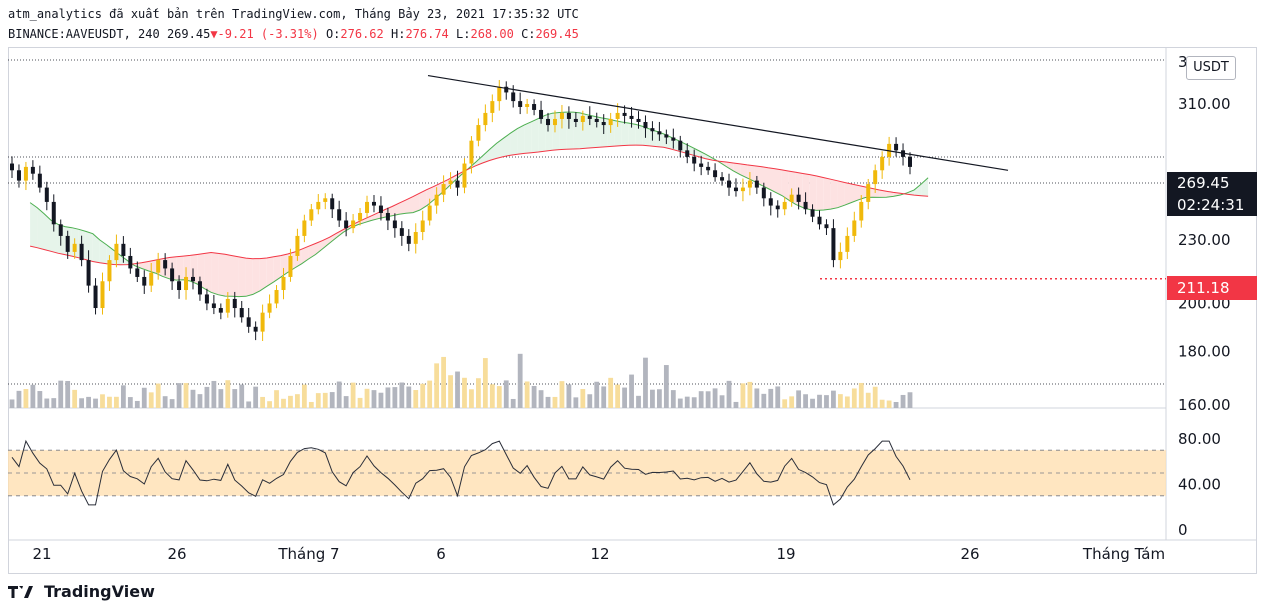  What do you see at coordinates (1204, 351) in the screenshot?
I see `price-tick-label: 180.00` at bounding box center [1204, 351].